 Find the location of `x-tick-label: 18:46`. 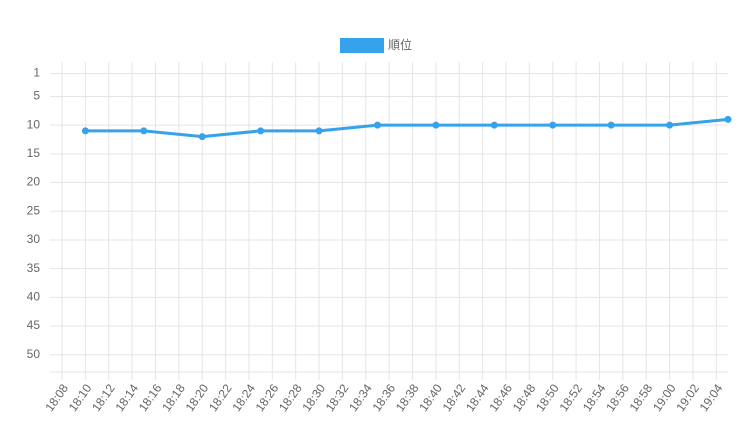

x-tick-label: 18:46 is located at coordinates (500, 397).